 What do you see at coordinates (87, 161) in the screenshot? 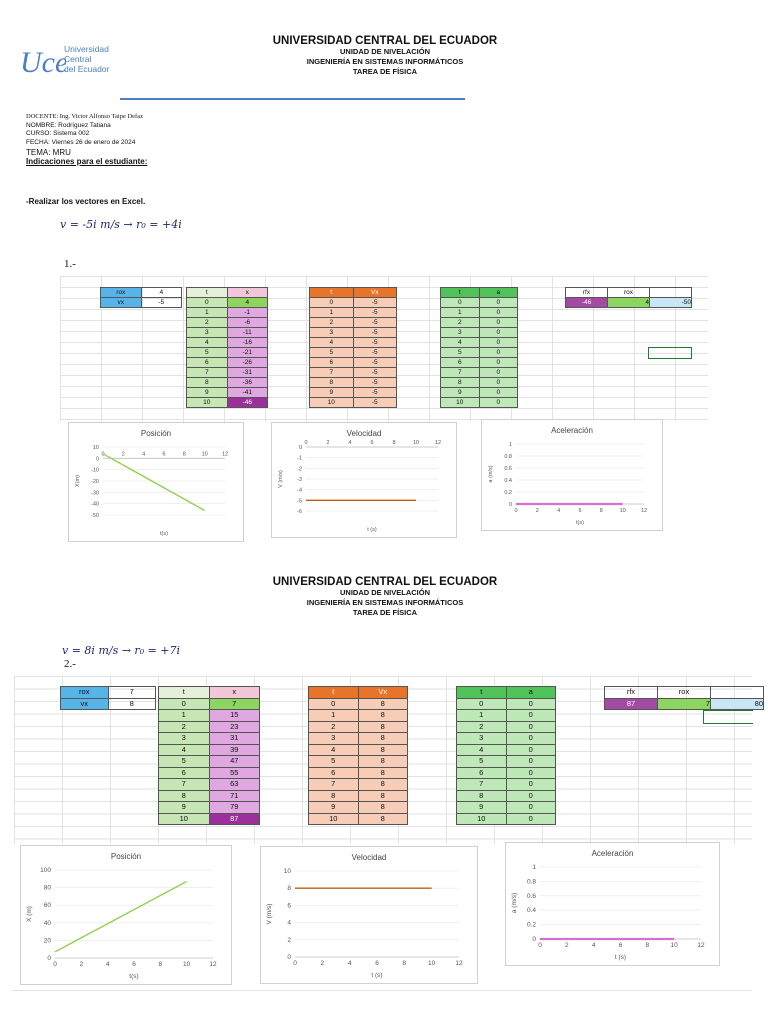
I see `indicaciones-heading: Indicaciones para el estudiante:` at bounding box center [87, 161].